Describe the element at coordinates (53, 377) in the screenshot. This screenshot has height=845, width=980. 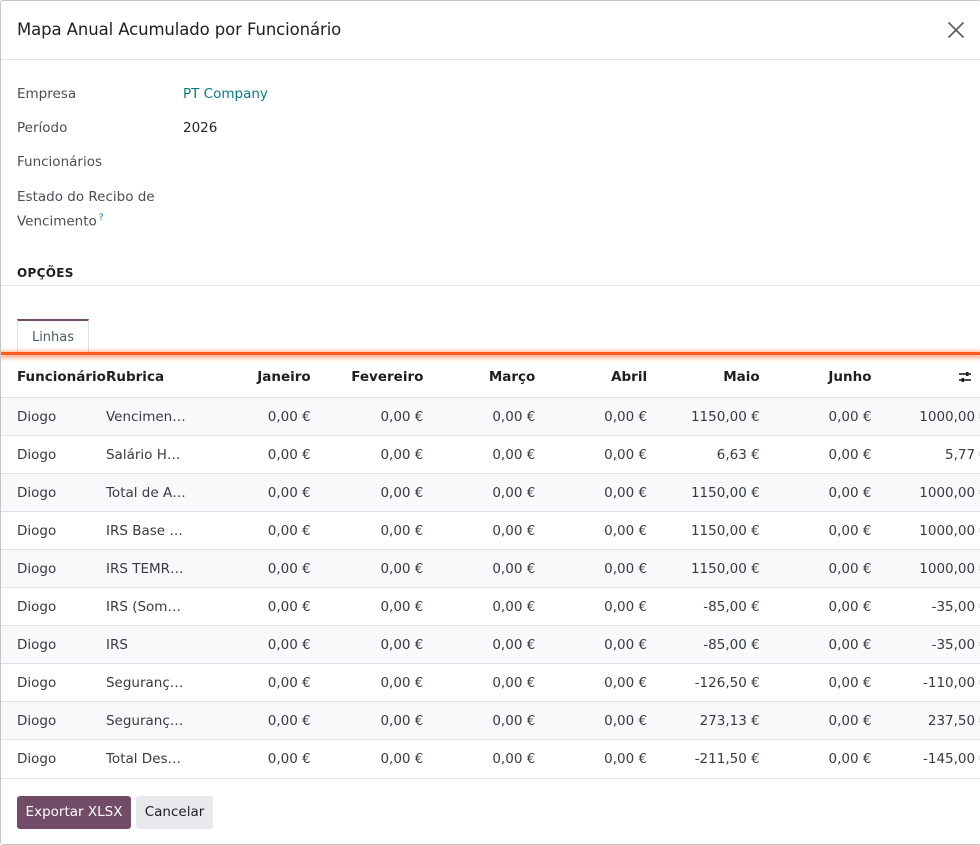
I see `col-header-funcionario: Funcionário` at that location.